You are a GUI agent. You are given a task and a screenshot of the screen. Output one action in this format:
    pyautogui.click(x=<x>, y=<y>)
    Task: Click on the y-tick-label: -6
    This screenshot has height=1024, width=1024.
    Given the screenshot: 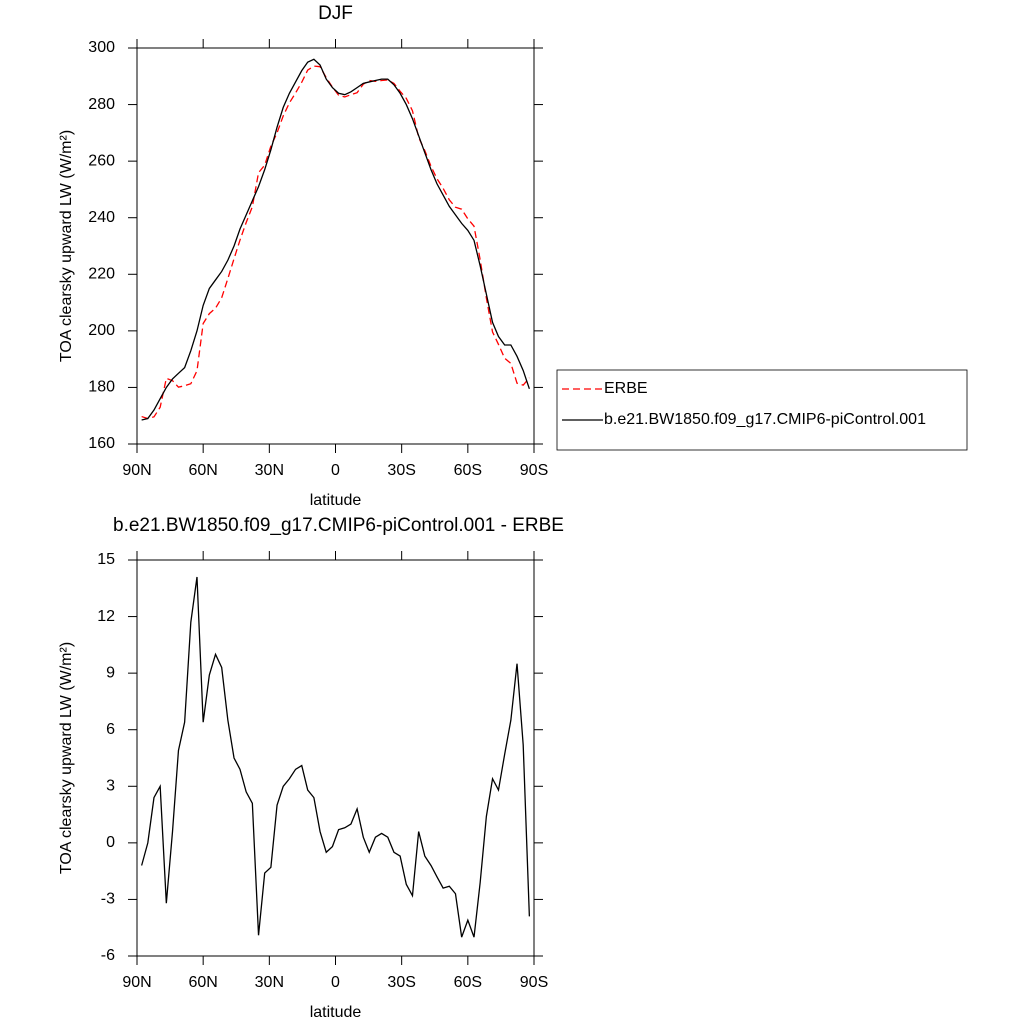 What is the action you would take?
    pyautogui.click(x=108, y=955)
    